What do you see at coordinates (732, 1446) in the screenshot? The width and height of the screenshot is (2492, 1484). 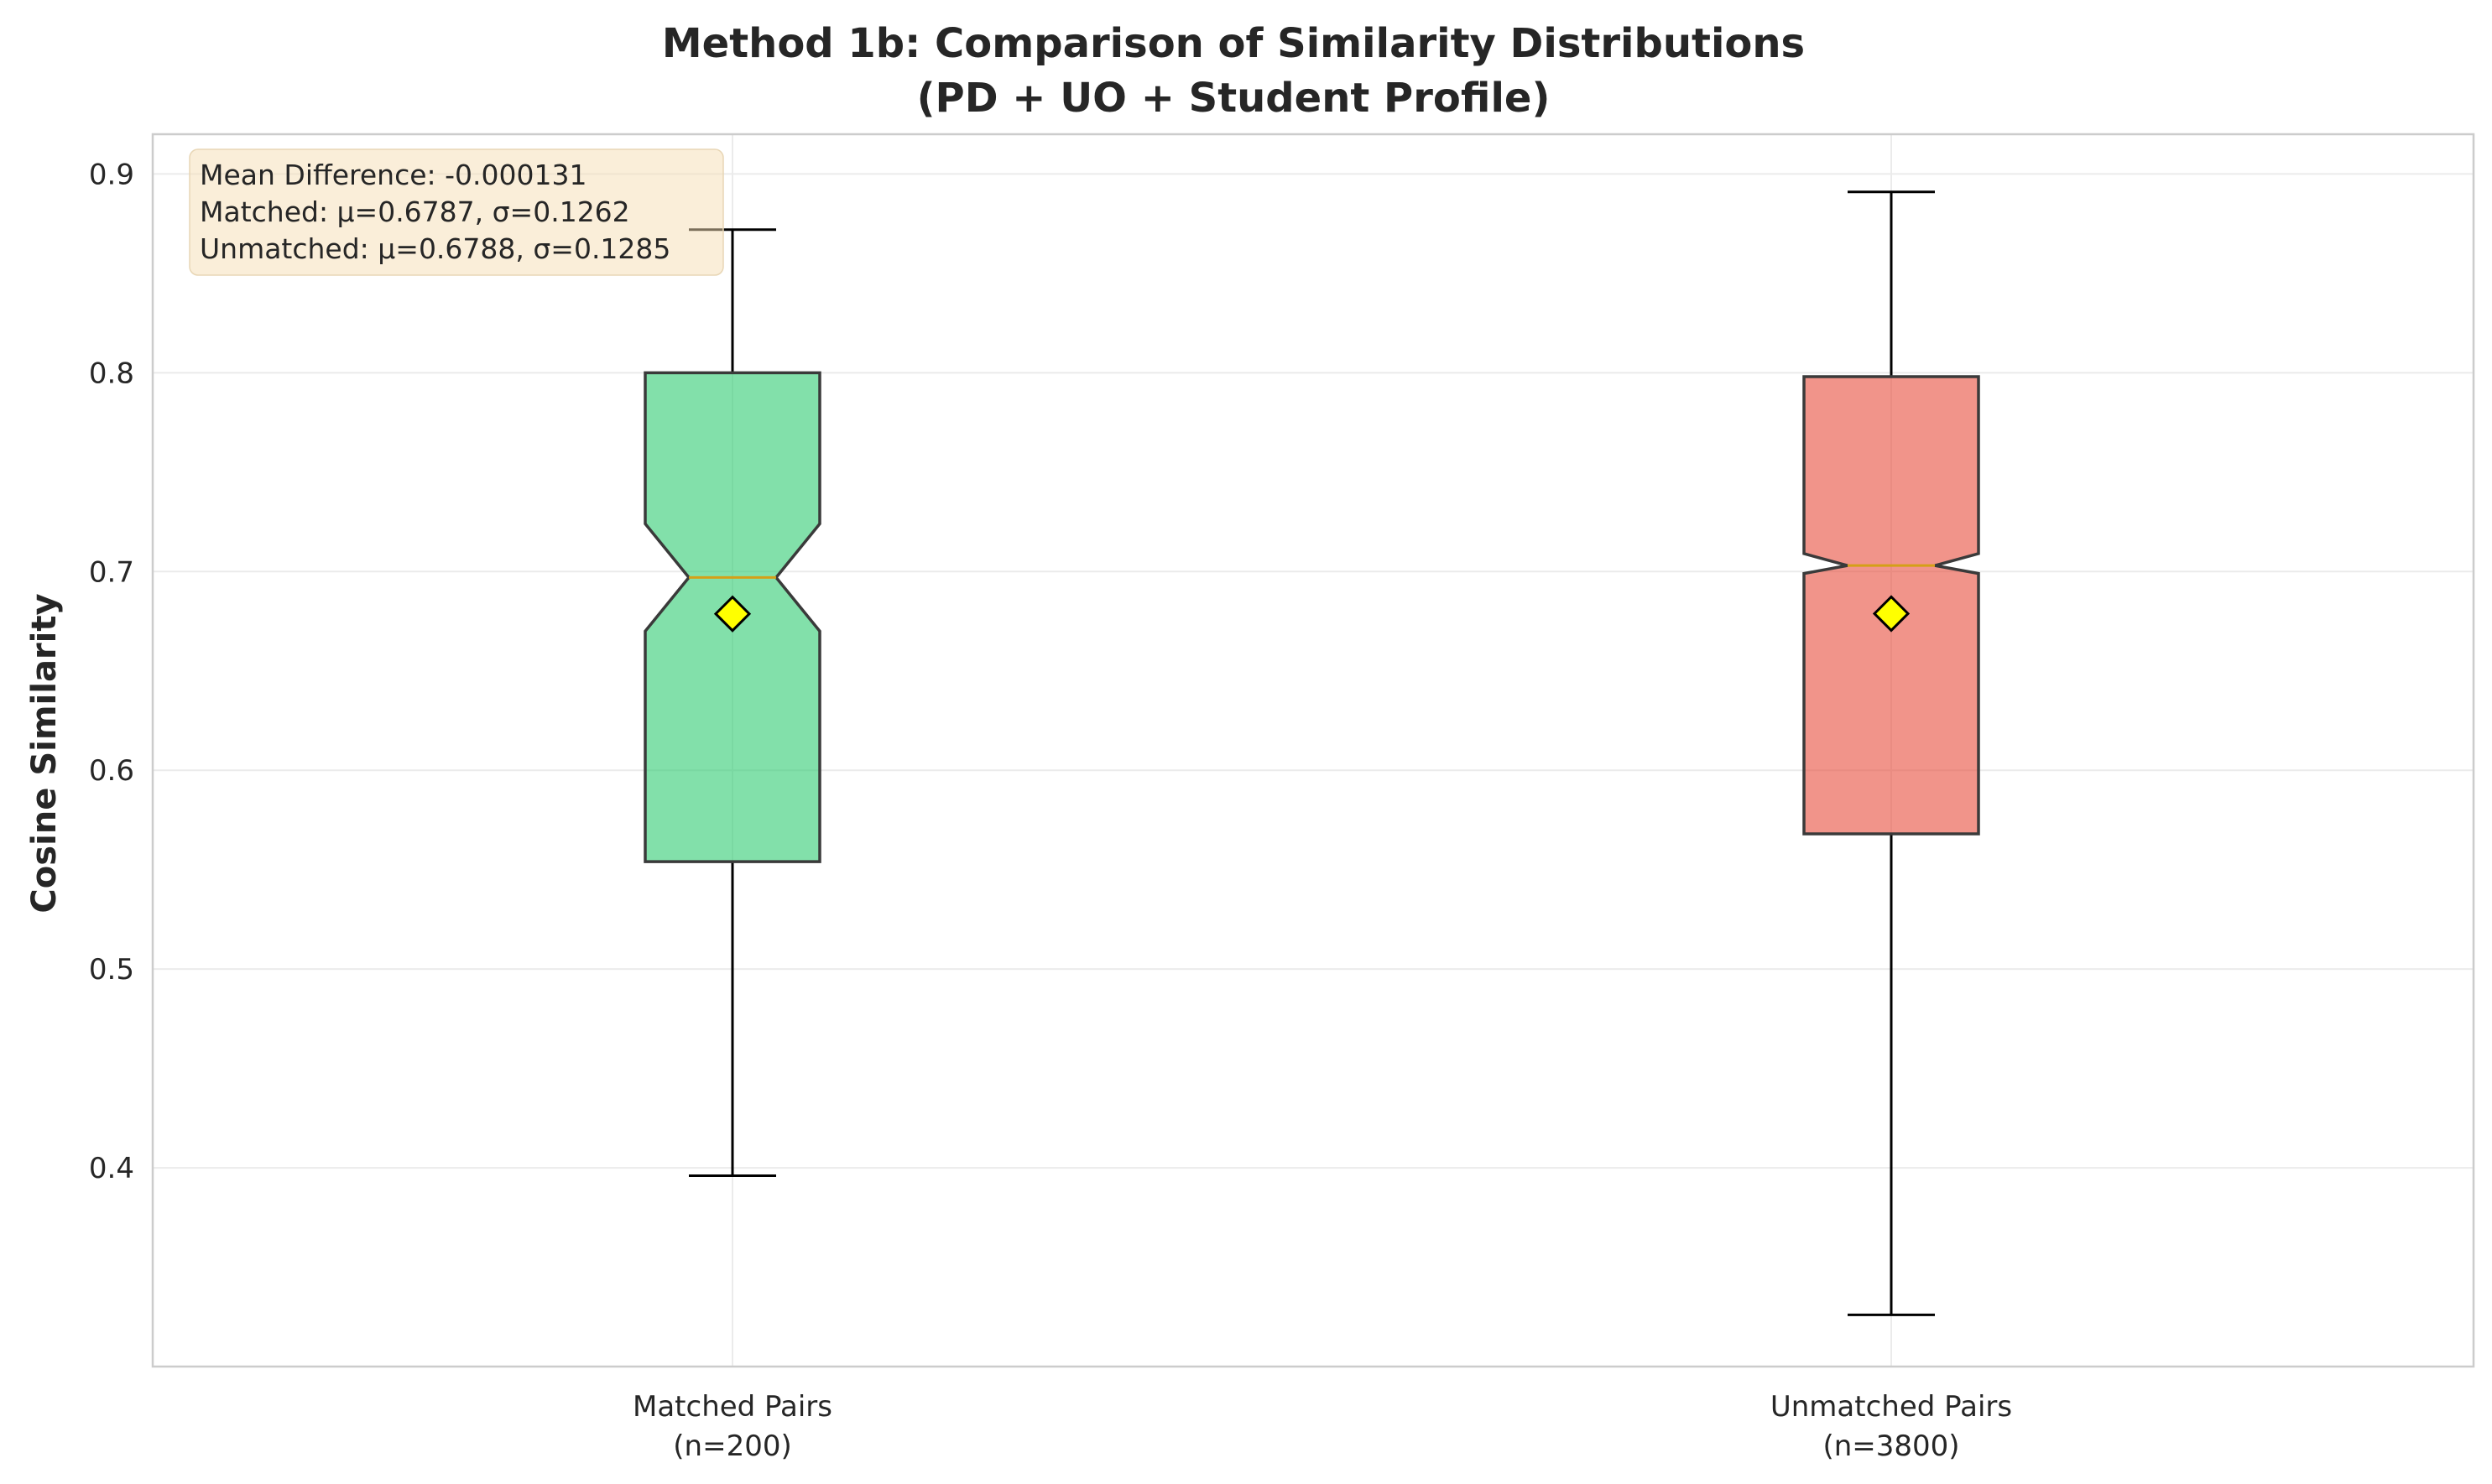 I see `x-tick-label-count: (n=200)` at bounding box center [732, 1446].